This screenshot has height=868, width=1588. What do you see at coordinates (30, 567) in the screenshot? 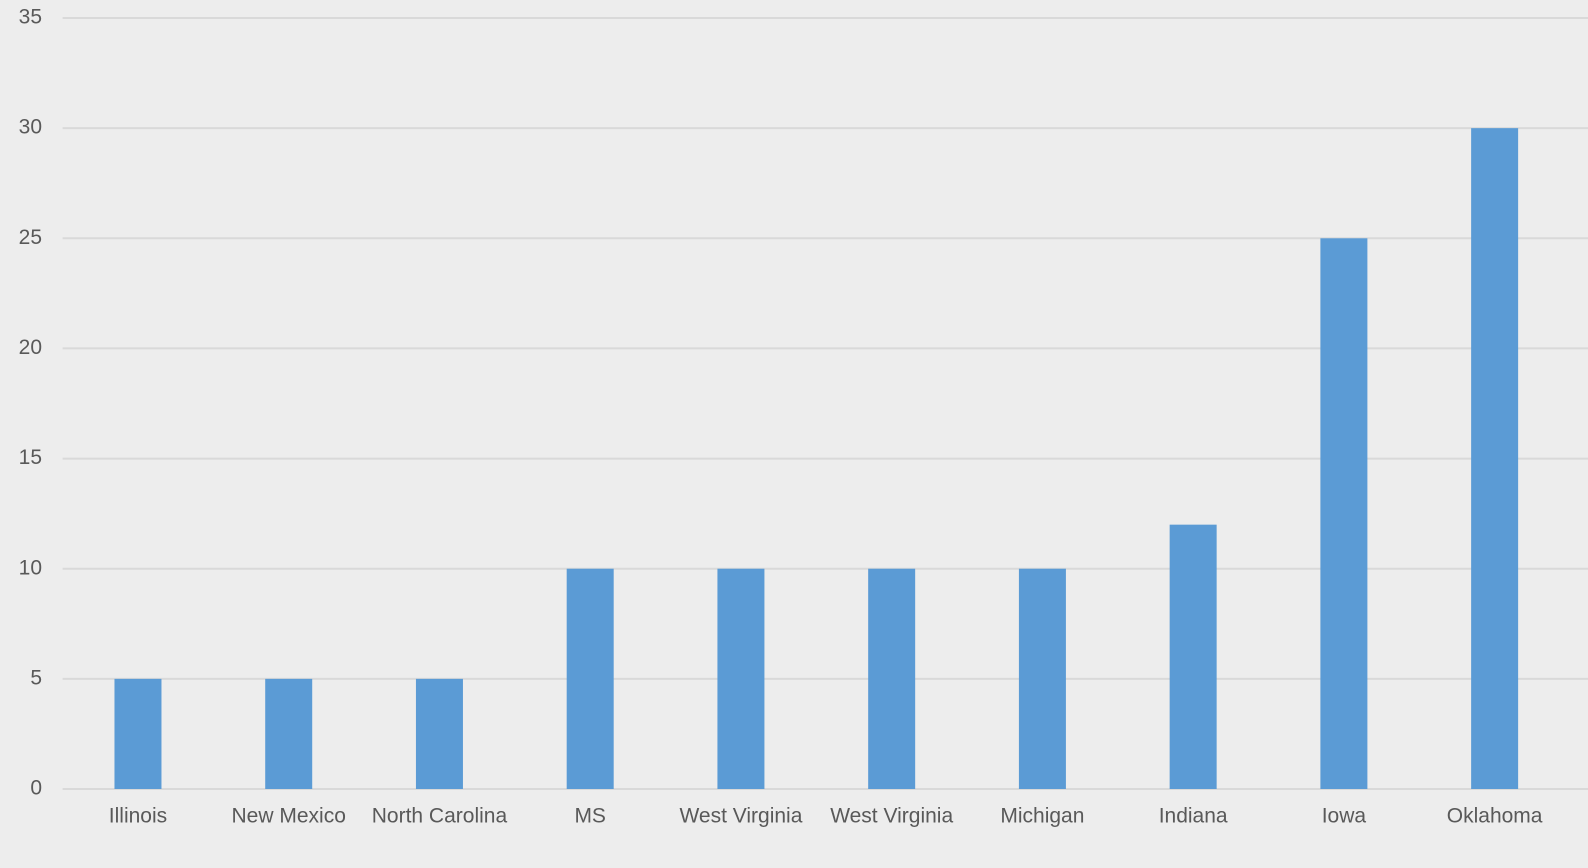
I see `y-tick-label: 10` at bounding box center [30, 567].